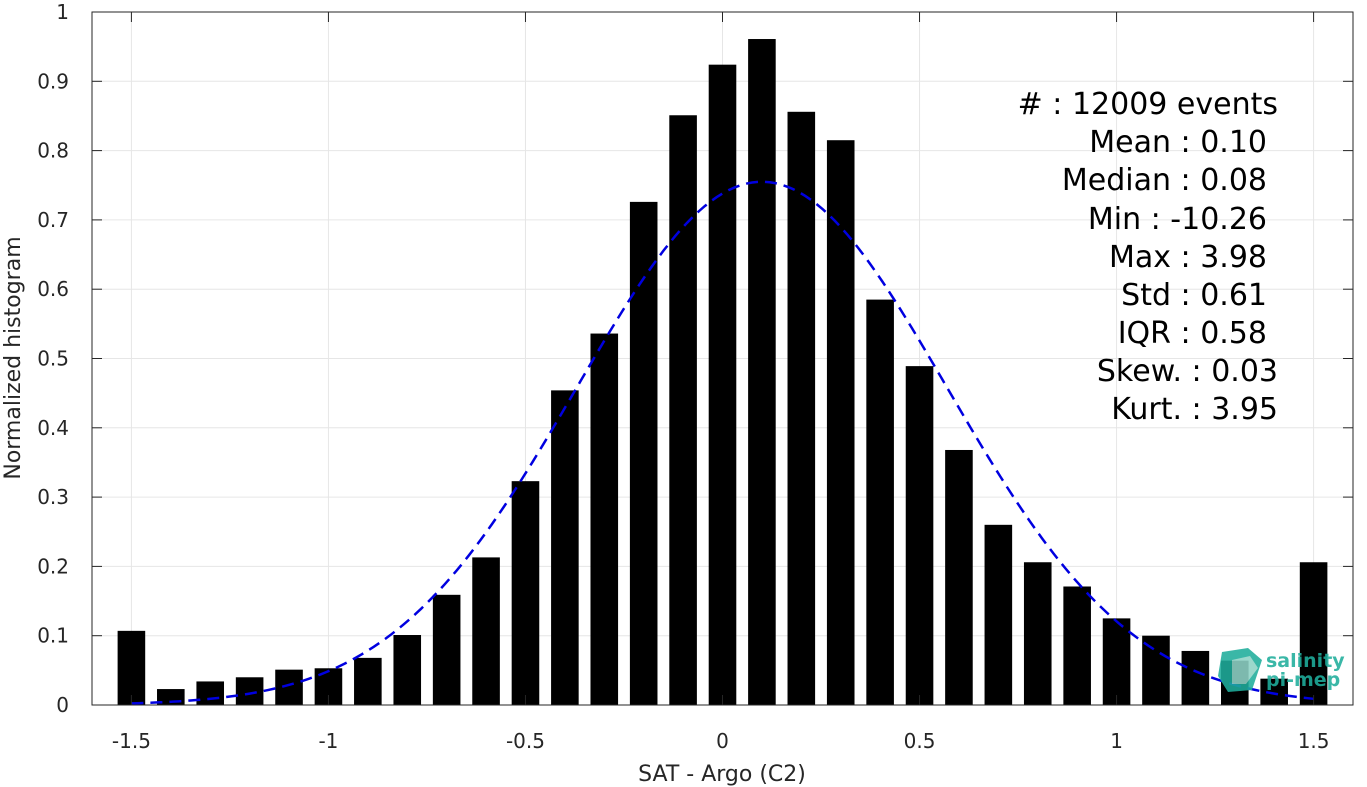 The image size is (1367, 787). I want to click on y-tick-label: 0.2, so click(53, 566).